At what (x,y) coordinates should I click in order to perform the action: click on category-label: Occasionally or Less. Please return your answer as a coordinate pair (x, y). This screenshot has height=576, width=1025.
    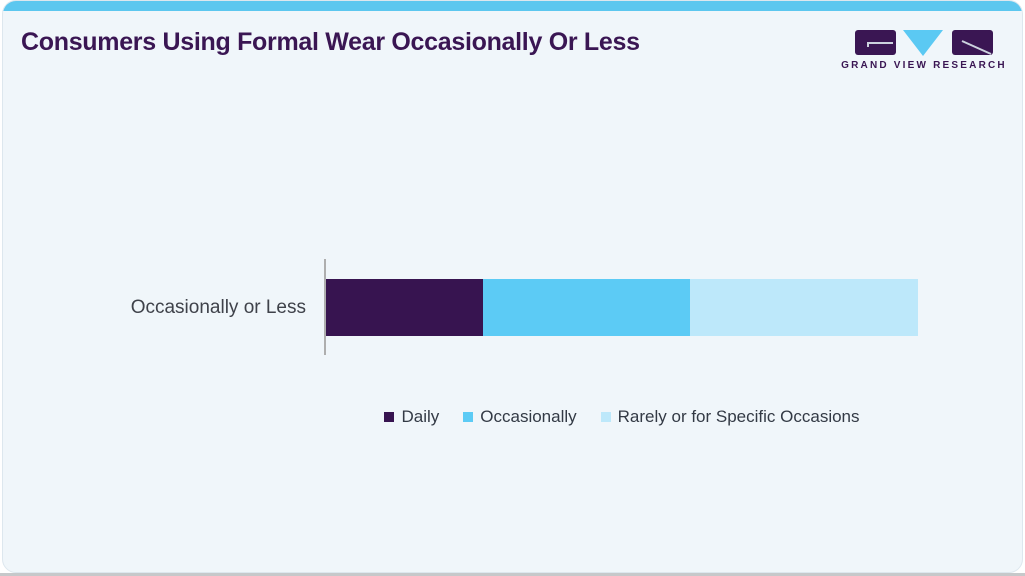
    Looking at the image, I should click on (218, 307).